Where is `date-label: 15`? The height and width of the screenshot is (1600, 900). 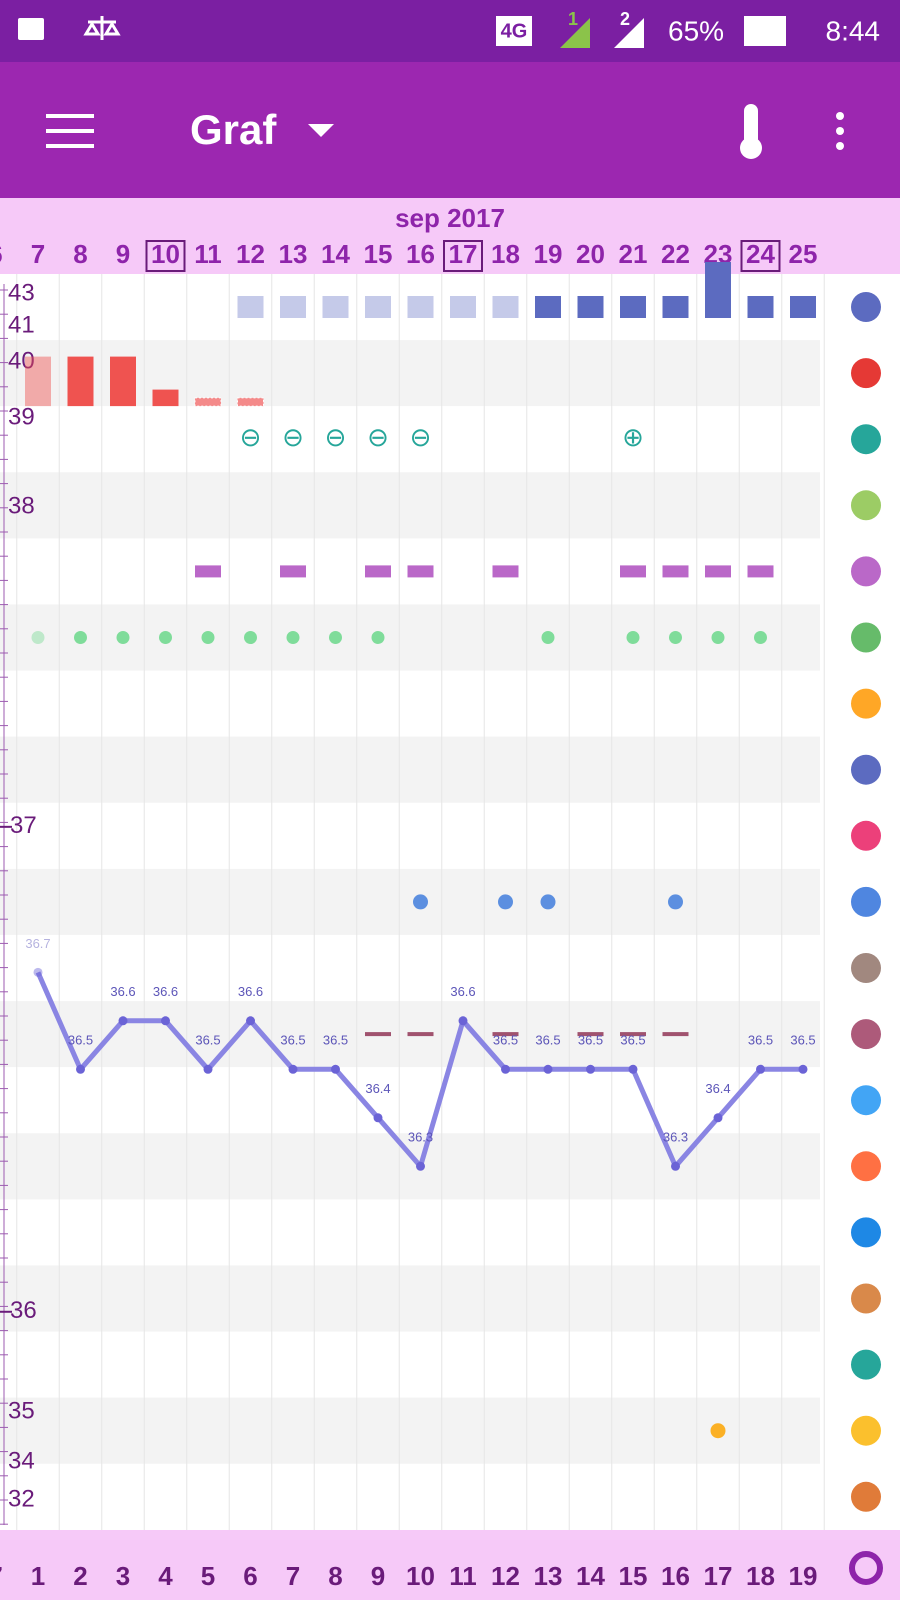
date-label: 15 is located at coordinates (378, 254).